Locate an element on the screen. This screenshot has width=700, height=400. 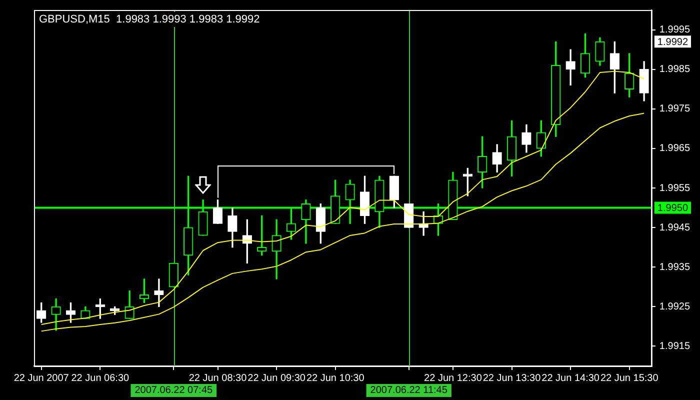
x-tick-label: 22 Jun 06:30 is located at coordinates (100, 378).